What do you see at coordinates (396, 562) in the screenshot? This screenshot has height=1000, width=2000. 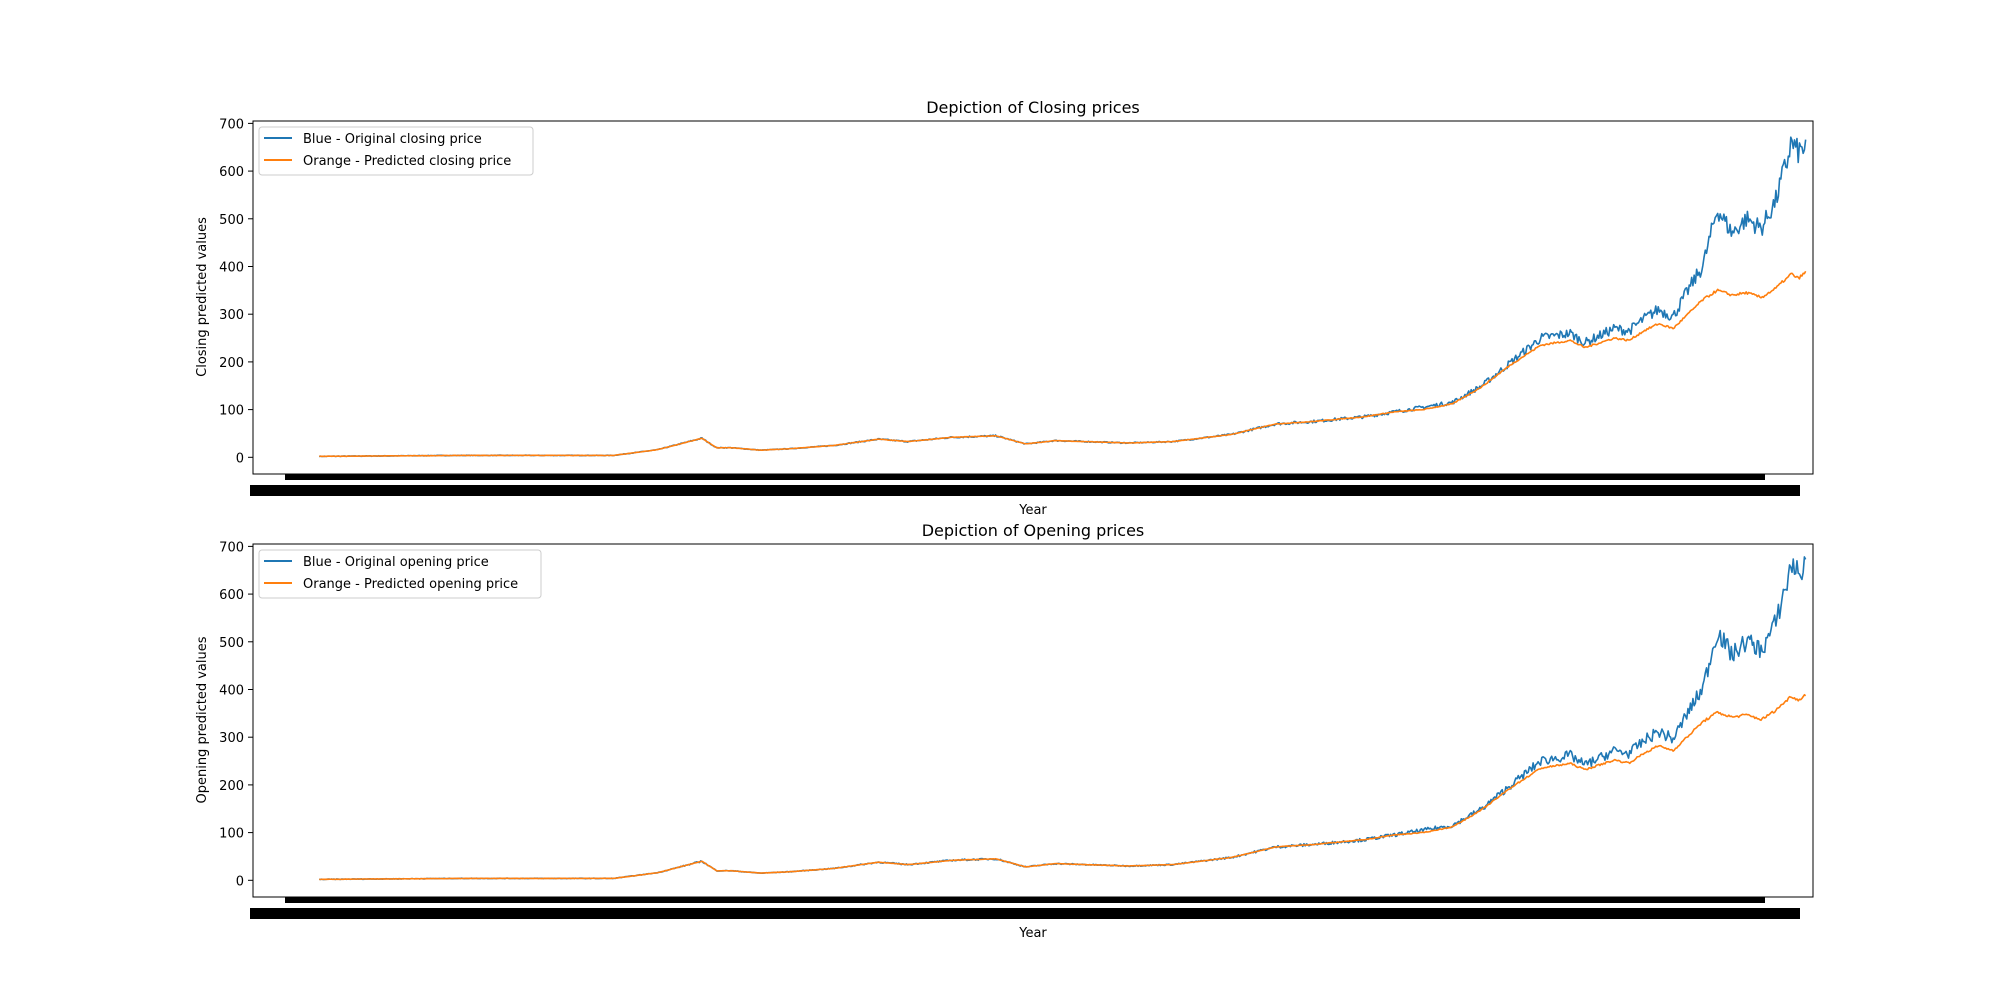 I see `legend-label-original: Blue - Original opening price` at bounding box center [396, 562].